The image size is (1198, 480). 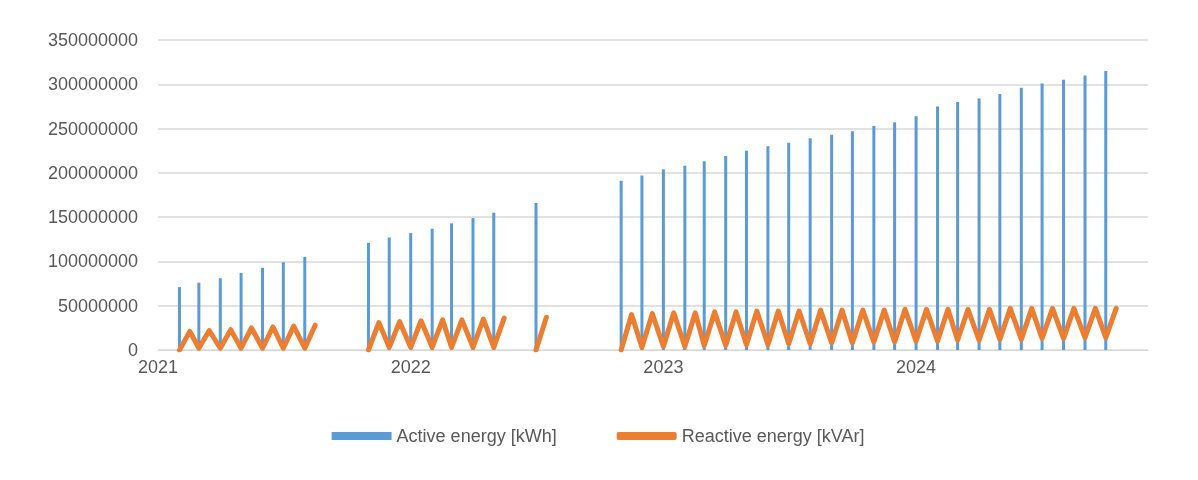 I want to click on y-tick-label: 0, so click(x=132, y=350).